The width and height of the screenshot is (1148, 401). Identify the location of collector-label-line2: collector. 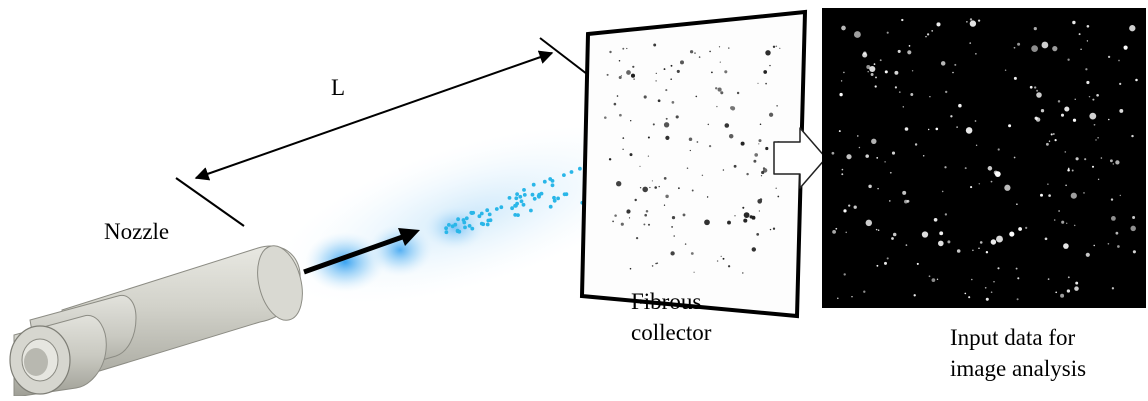
(671, 333).